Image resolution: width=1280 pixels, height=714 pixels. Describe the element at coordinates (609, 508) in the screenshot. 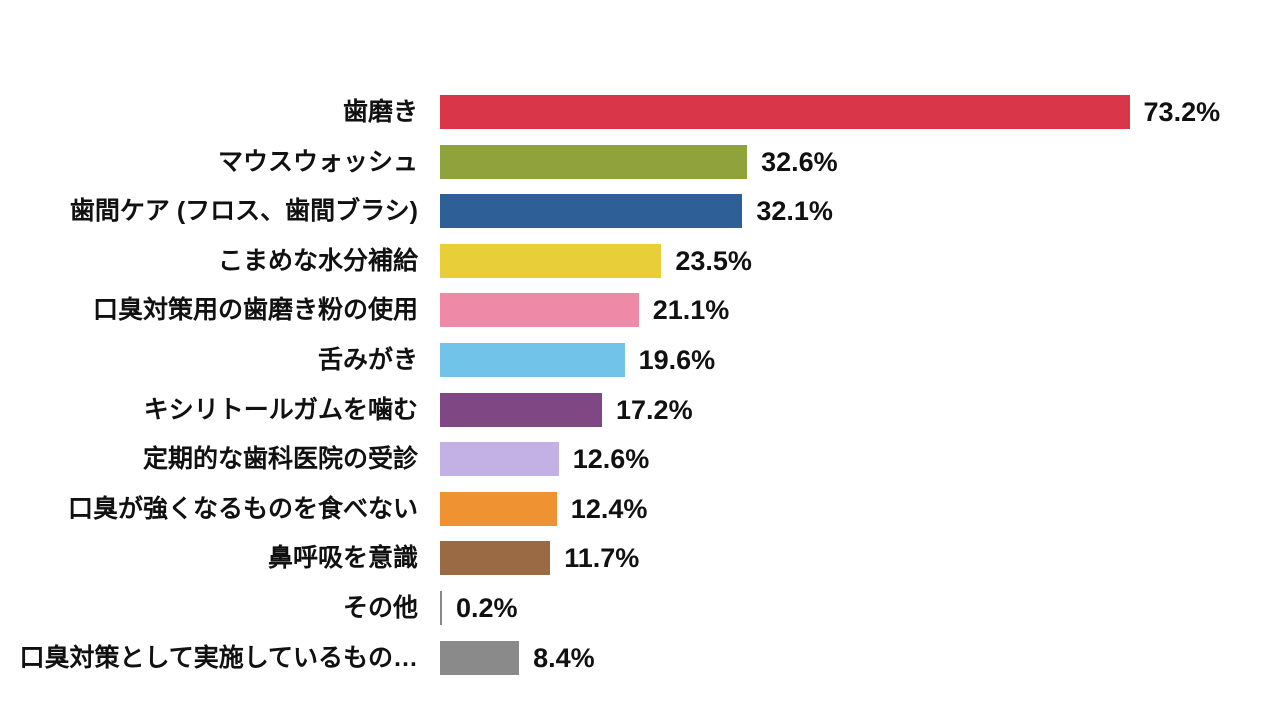

I see `value-label: 12.4%` at that location.